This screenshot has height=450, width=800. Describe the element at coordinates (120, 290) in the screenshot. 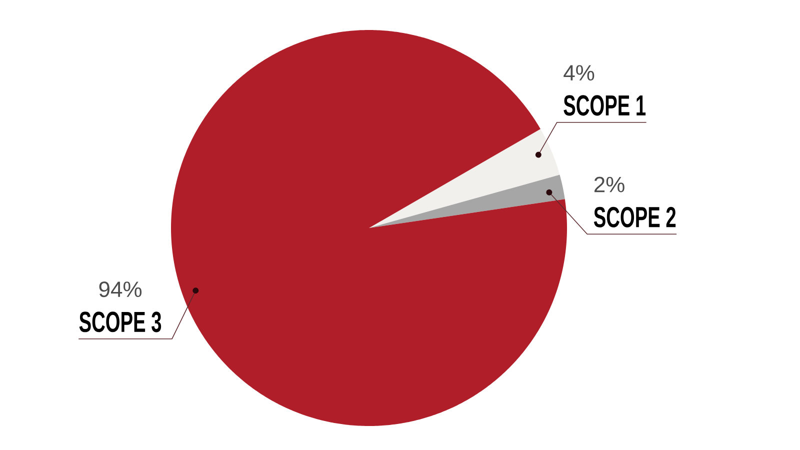

I see `data-label: 94%` at that location.